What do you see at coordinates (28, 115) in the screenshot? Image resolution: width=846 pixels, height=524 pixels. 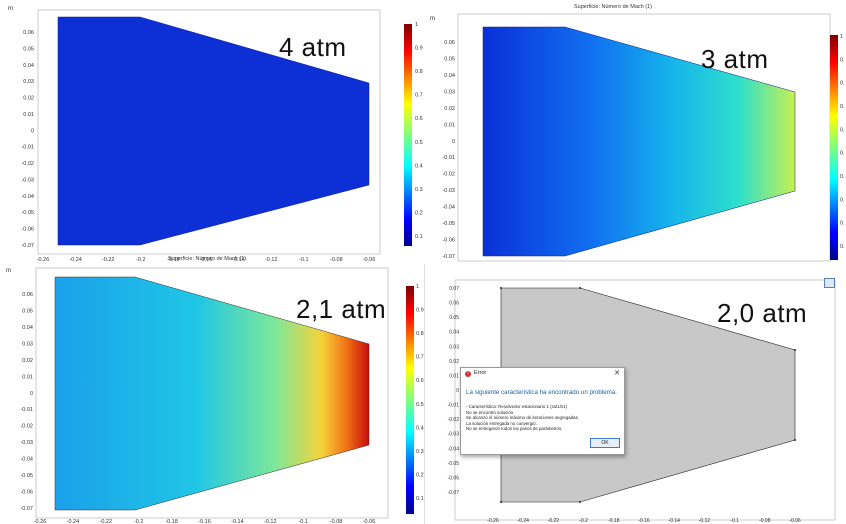 I see `y-tick-label: 0.01` at bounding box center [28, 115].